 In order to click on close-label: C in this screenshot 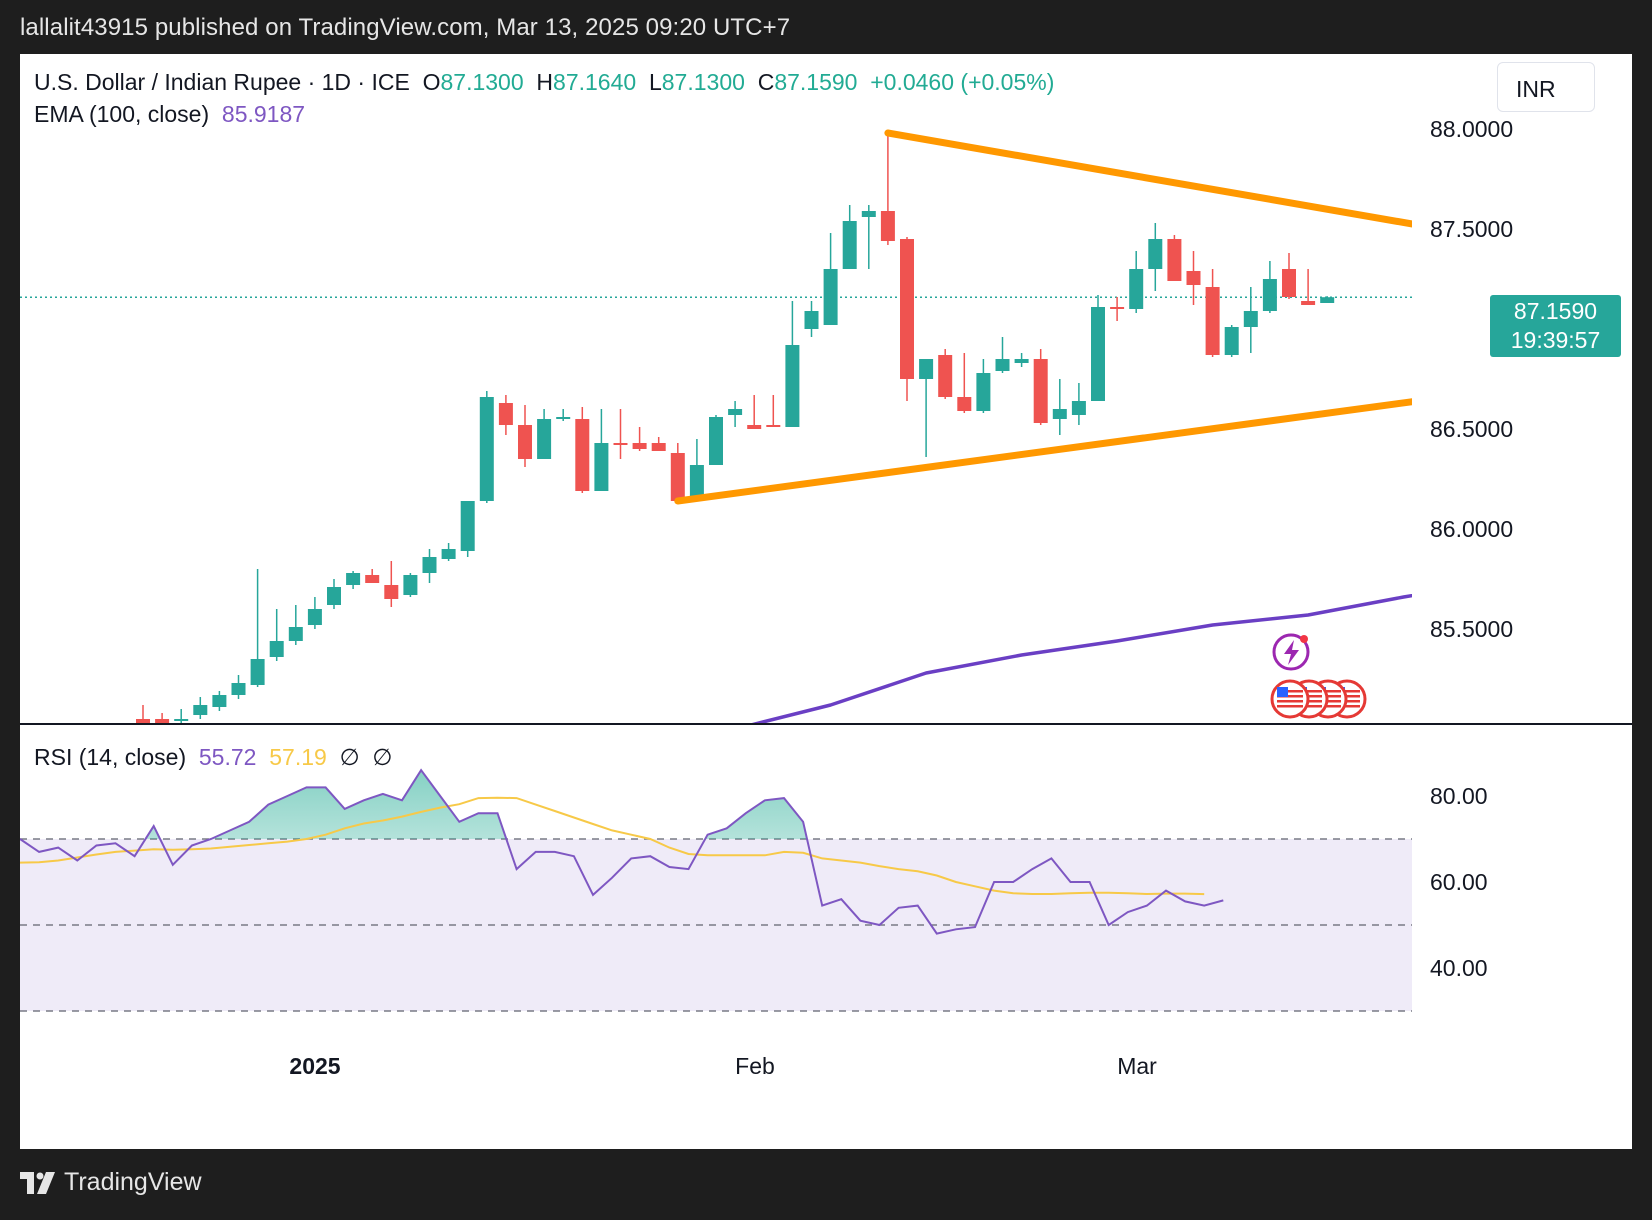, I will do `click(766, 82)`.